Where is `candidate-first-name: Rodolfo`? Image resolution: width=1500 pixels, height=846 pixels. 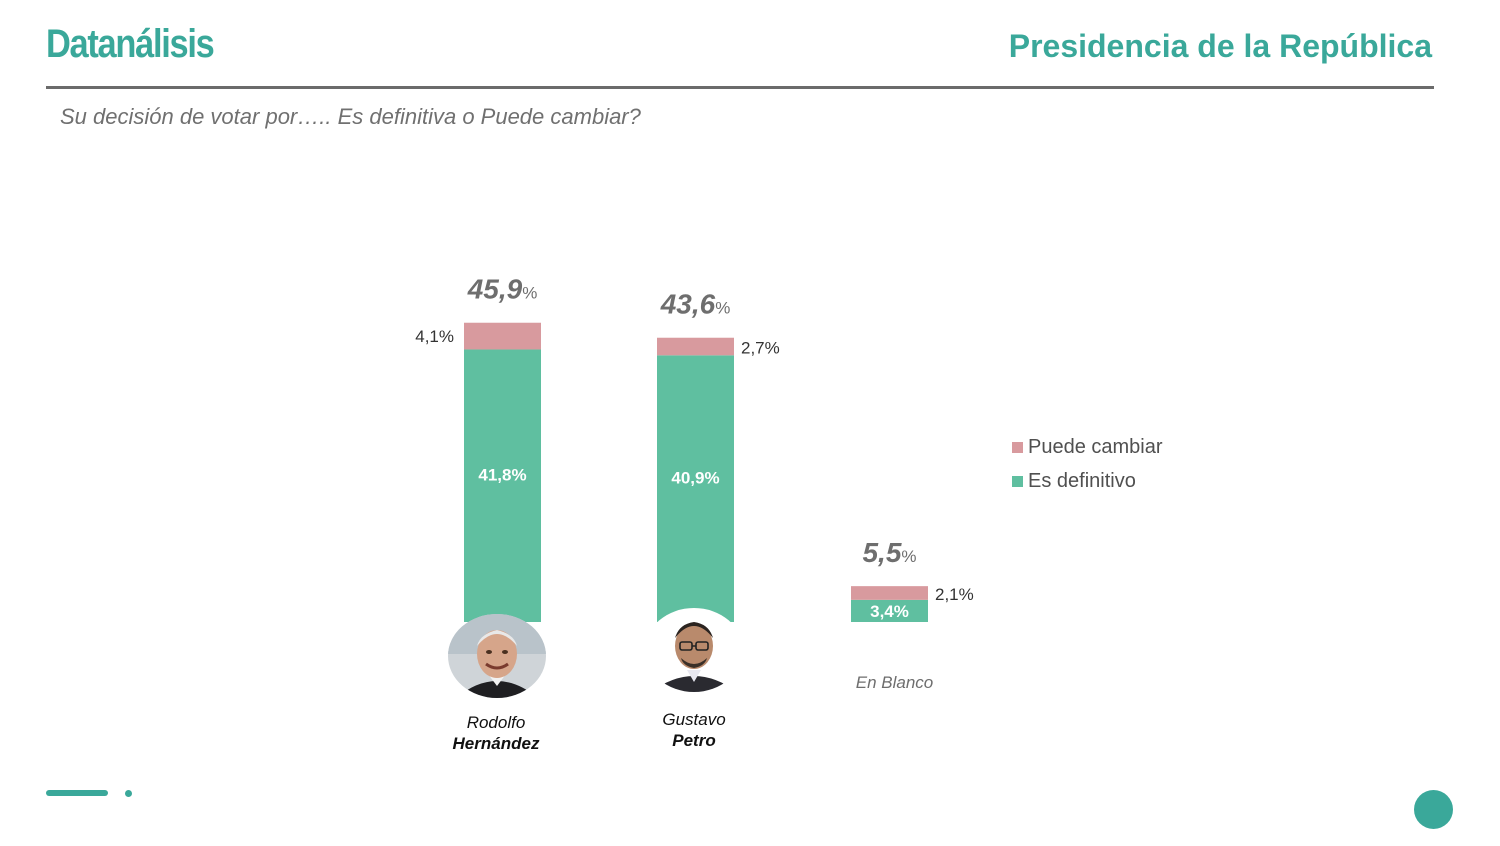
candidate-first-name: Rodolfo is located at coordinates (496, 722).